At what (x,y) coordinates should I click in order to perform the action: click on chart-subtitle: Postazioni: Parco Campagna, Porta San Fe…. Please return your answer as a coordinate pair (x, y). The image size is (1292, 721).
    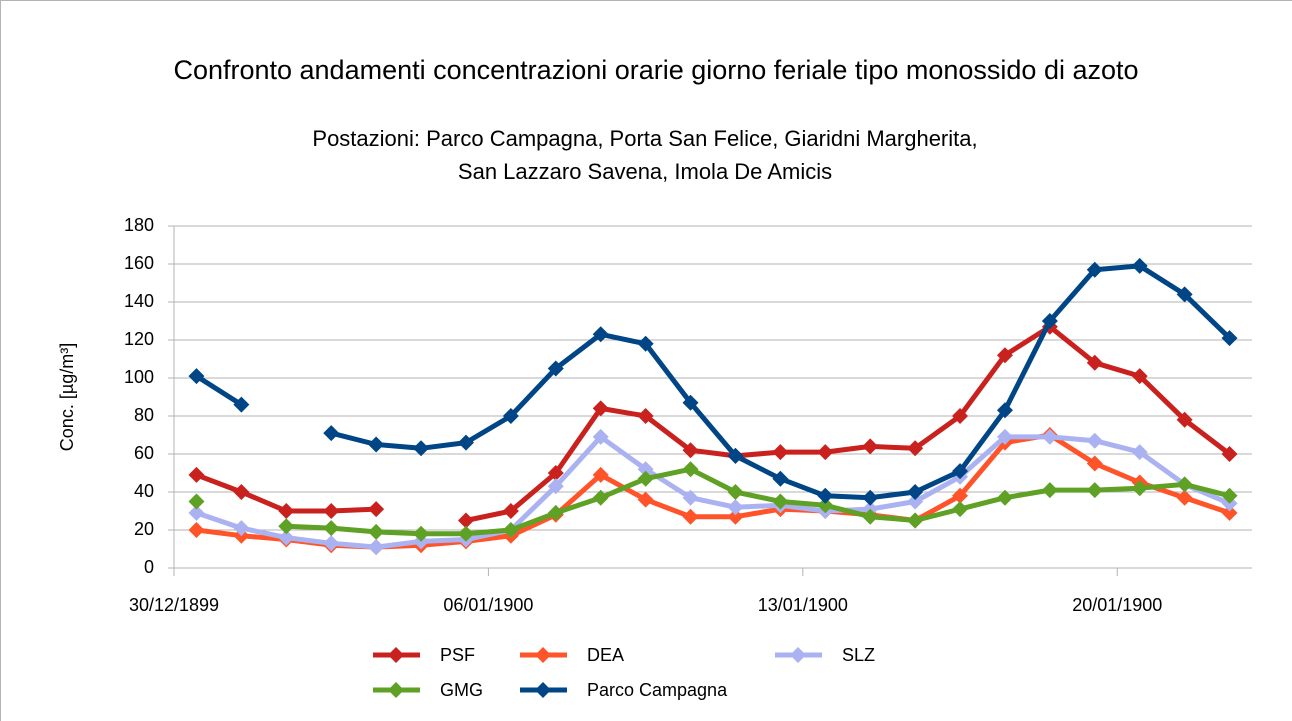
    Looking at the image, I should click on (644, 138).